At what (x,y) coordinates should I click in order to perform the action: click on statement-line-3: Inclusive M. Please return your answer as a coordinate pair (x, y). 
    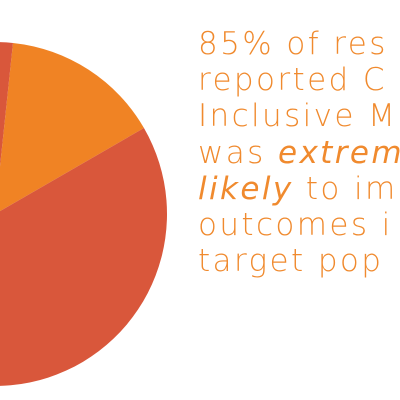
    Looking at the image, I should click on (298, 116).